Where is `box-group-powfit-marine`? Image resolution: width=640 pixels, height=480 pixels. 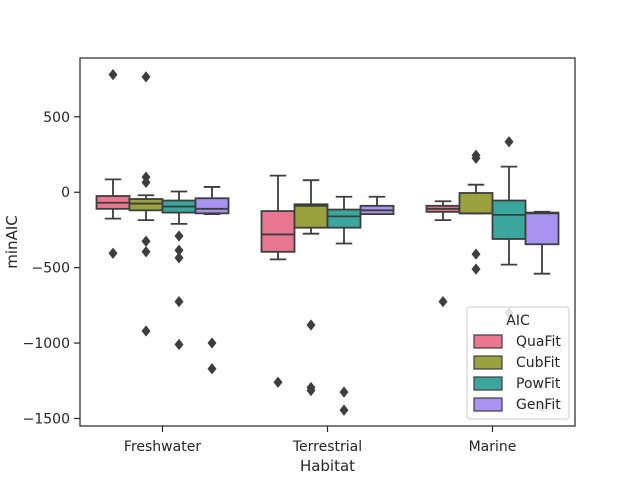 box-group-powfit-marine is located at coordinates (509, 227).